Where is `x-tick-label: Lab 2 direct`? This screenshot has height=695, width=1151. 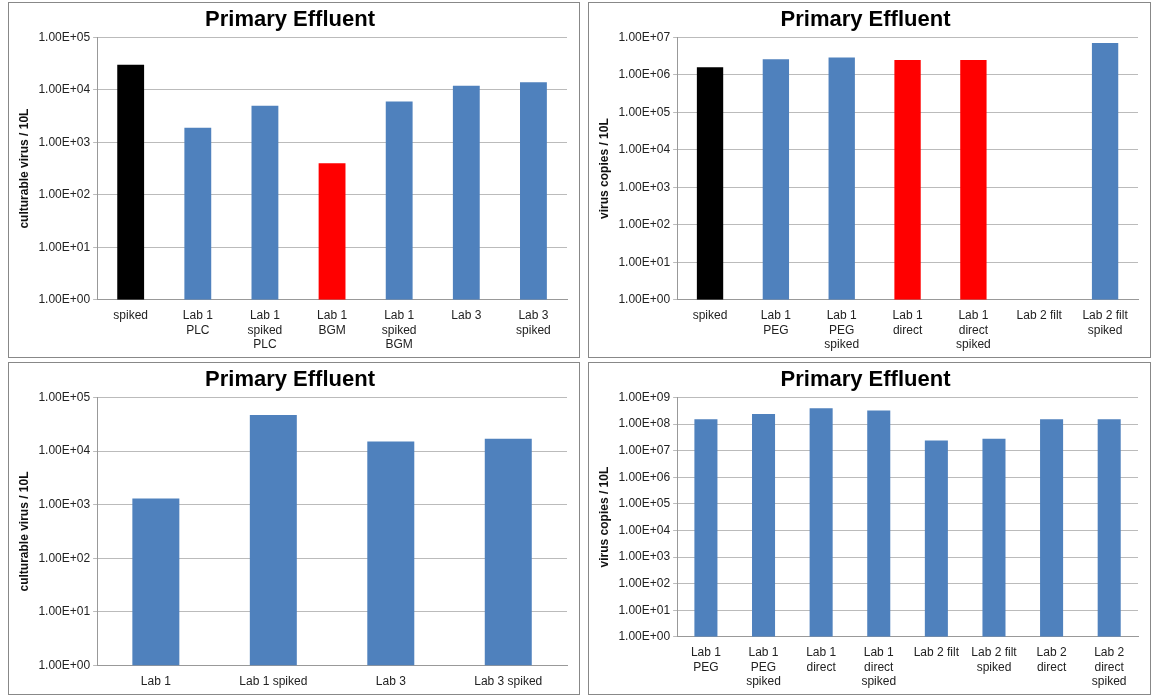
x-tick-label: Lab 2 direct is located at coordinates (1051, 659).